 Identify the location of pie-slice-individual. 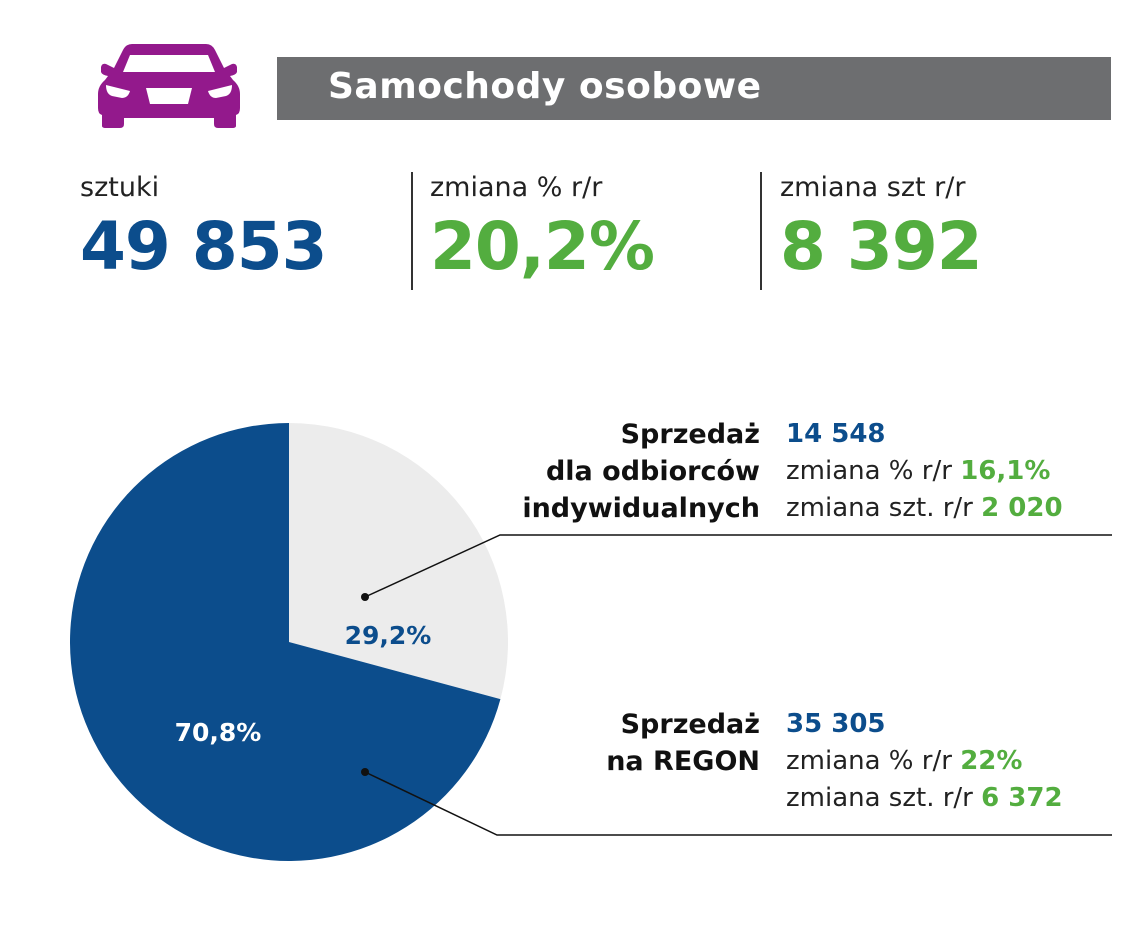
(398, 561).